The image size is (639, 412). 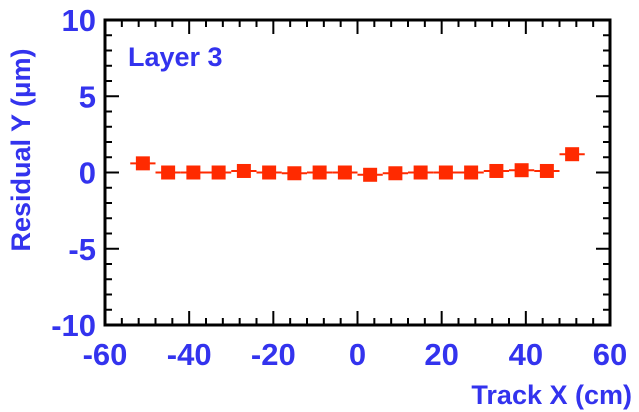 I want to click on x-tick-label: 20, so click(x=441, y=354).